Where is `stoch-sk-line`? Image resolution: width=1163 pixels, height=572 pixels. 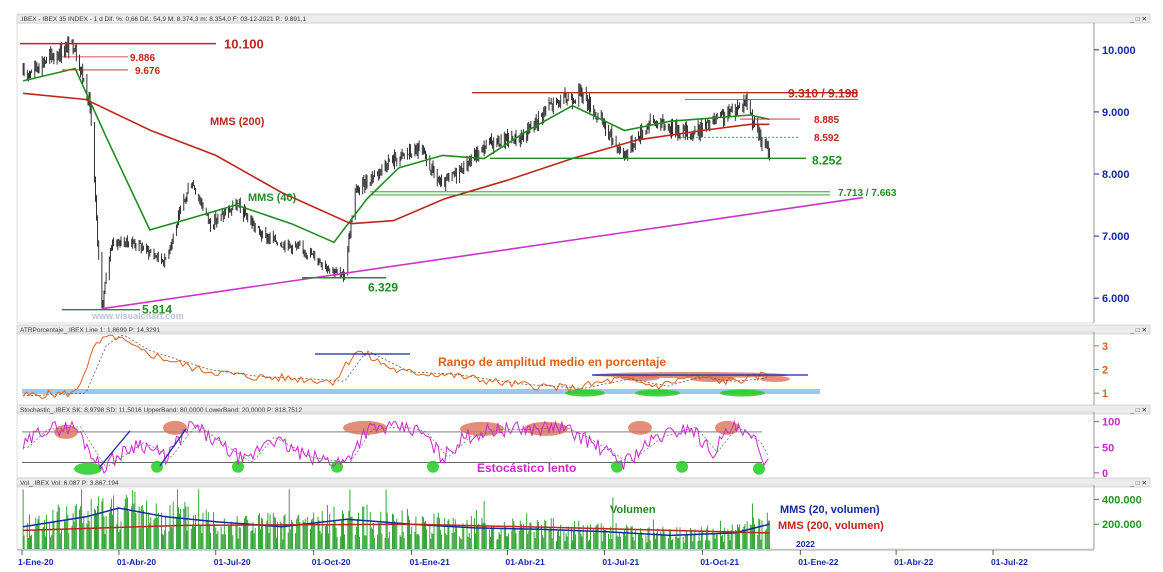
stoch-sk-line is located at coordinates (395, 446).